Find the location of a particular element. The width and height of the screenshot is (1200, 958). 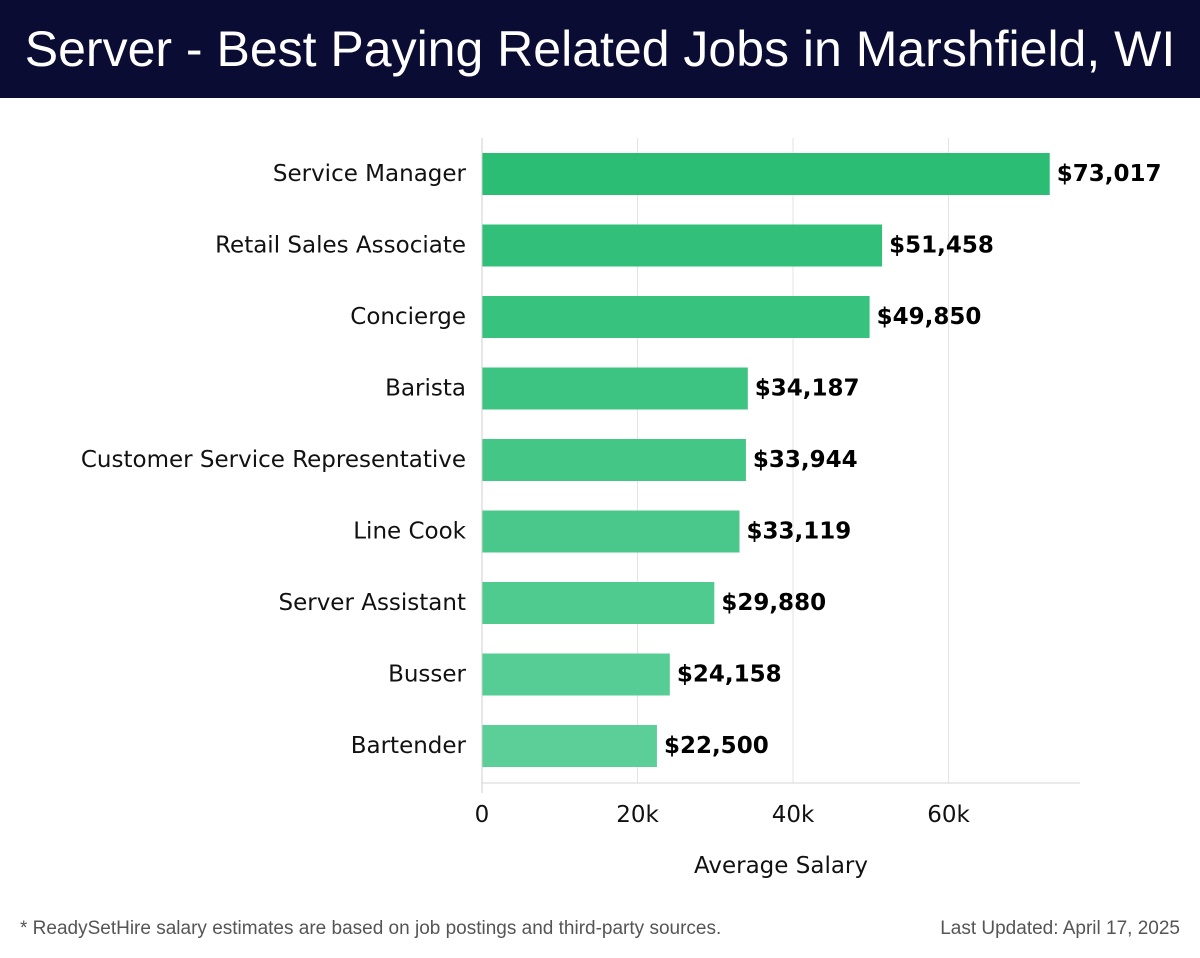

x-tick-label: 20k is located at coordinates (637, 815).